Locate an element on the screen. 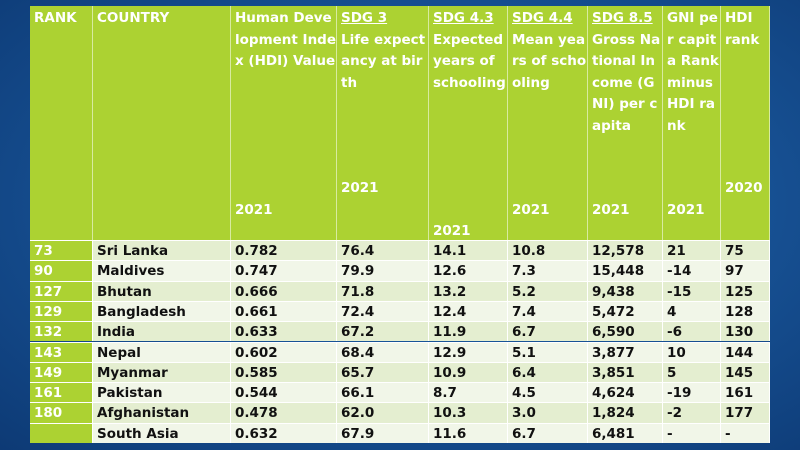 The height and width of the screenshot is (450, 800). cell-hdi: 0.747 is located at coordinates (284, 270).